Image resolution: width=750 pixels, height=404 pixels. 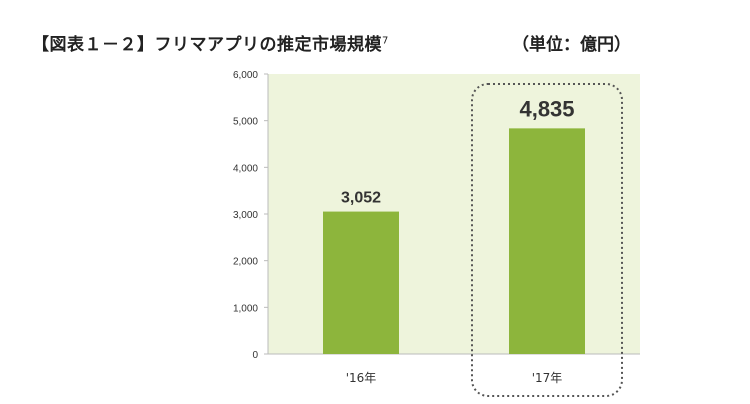 What do you see at coordinates (458, 151) in the screenshot?
I see `data-labels: 3,052 4,835` at bounding box center [458, 151].